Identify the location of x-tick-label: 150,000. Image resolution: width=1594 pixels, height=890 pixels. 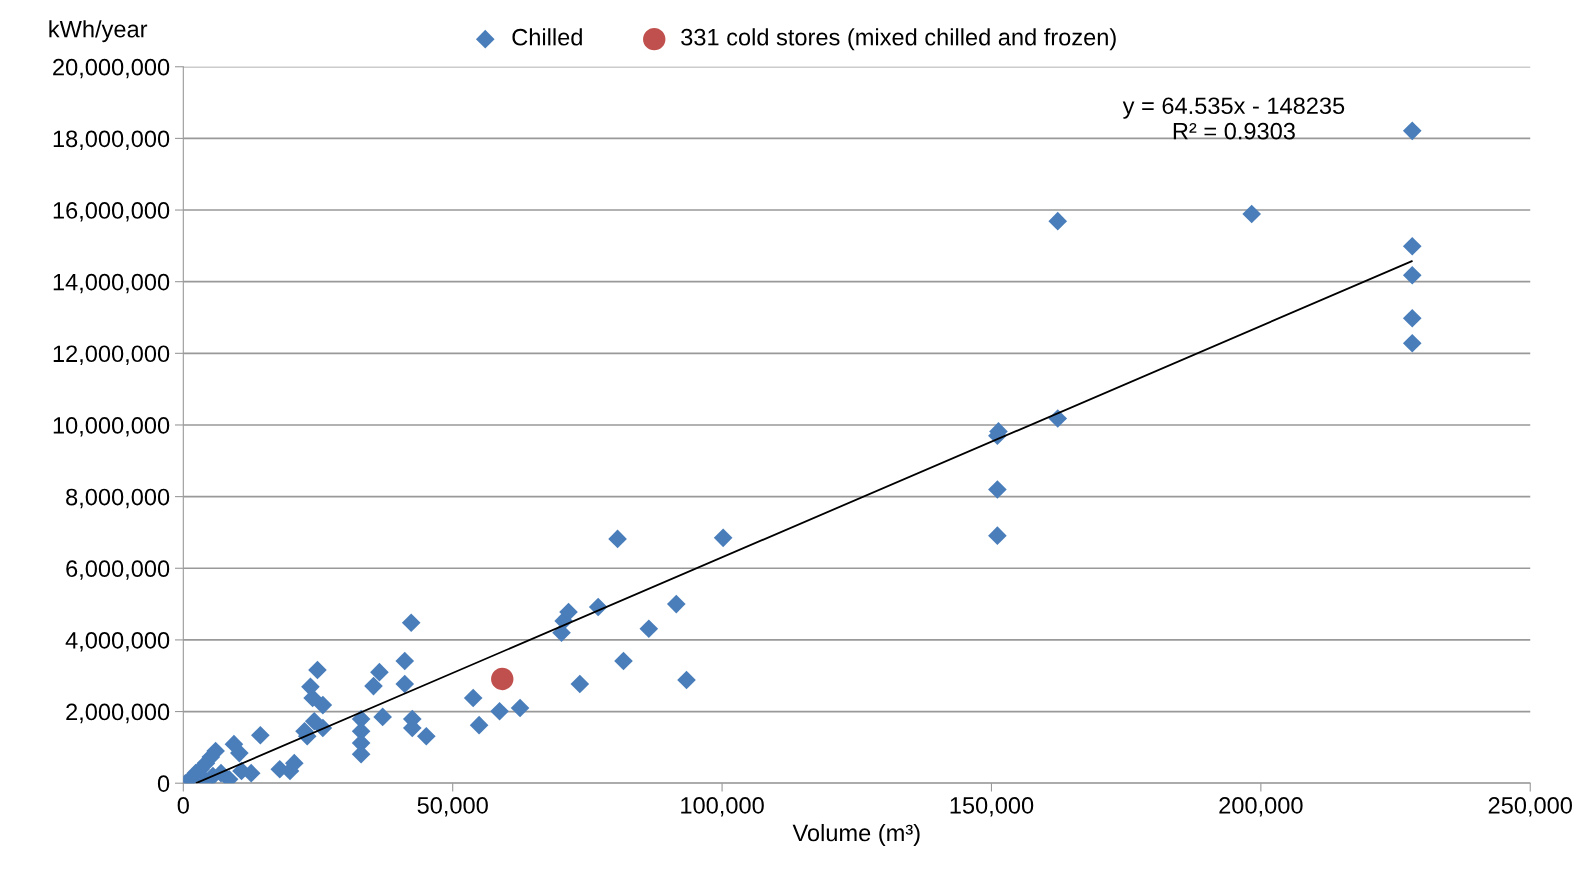
(992, 807).